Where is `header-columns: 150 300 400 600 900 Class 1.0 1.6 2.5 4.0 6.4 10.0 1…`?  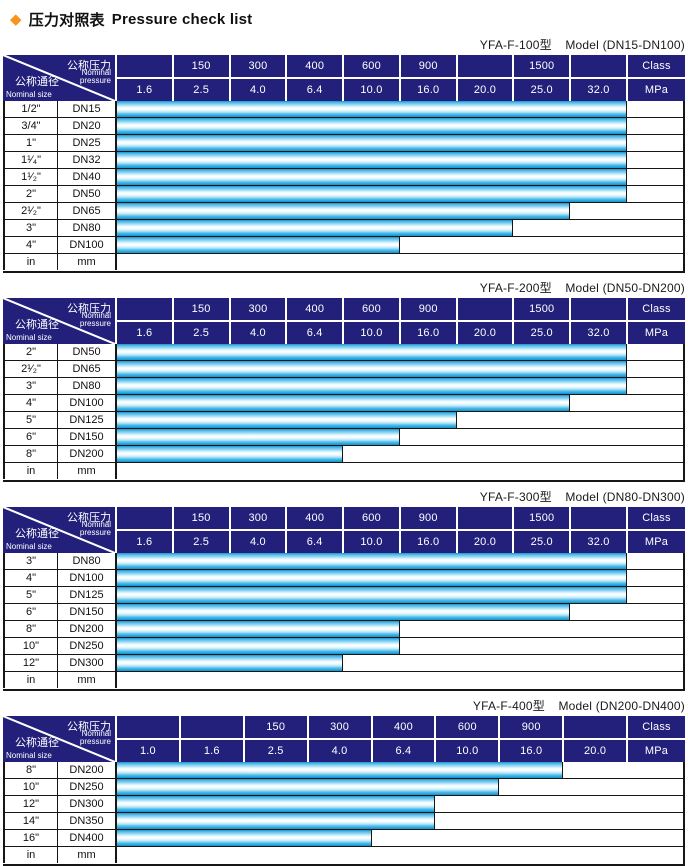
header-columns: 150 300 400 600 900 Class 1.0 1.6 2.5 4.0 6.4 10.0 1… is located at coordinates (401, 739).